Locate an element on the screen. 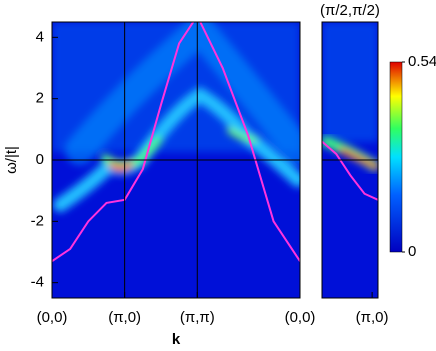  curve-group is located at coordinates (350, 170).